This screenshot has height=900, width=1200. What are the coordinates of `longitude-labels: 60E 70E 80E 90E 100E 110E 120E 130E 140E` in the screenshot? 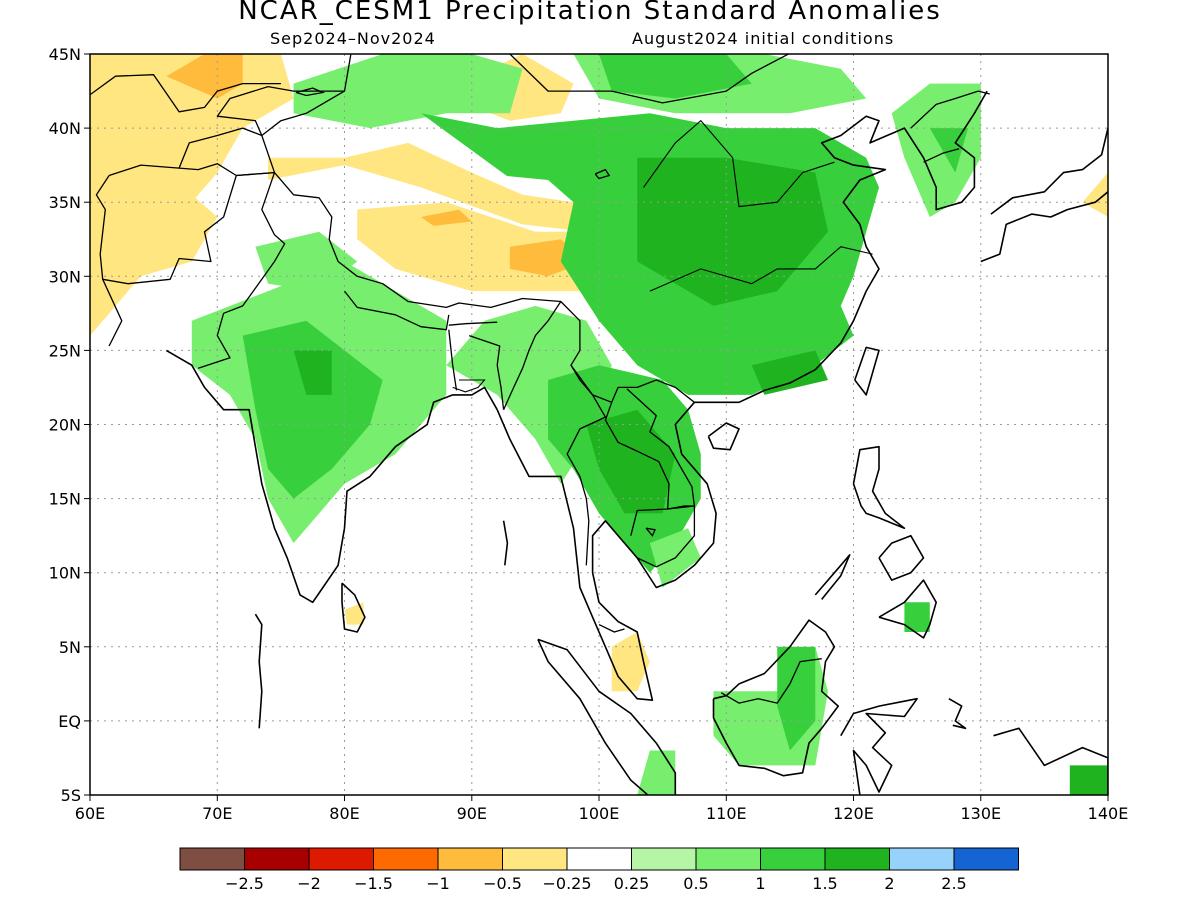 It's located at (602, 813).